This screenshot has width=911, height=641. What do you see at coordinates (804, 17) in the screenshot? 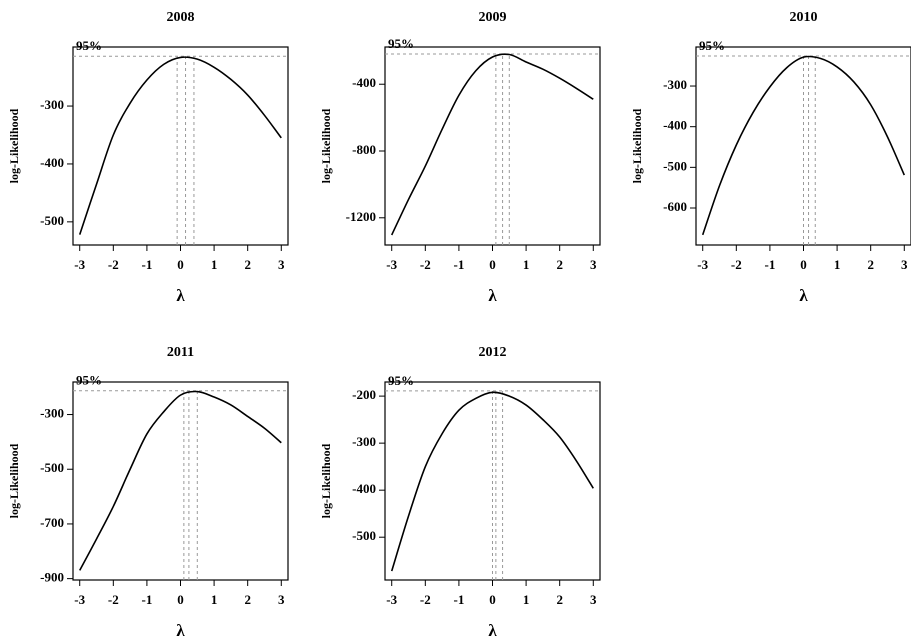
I see `chart-title: 2010` at bounding box center [804, 17].